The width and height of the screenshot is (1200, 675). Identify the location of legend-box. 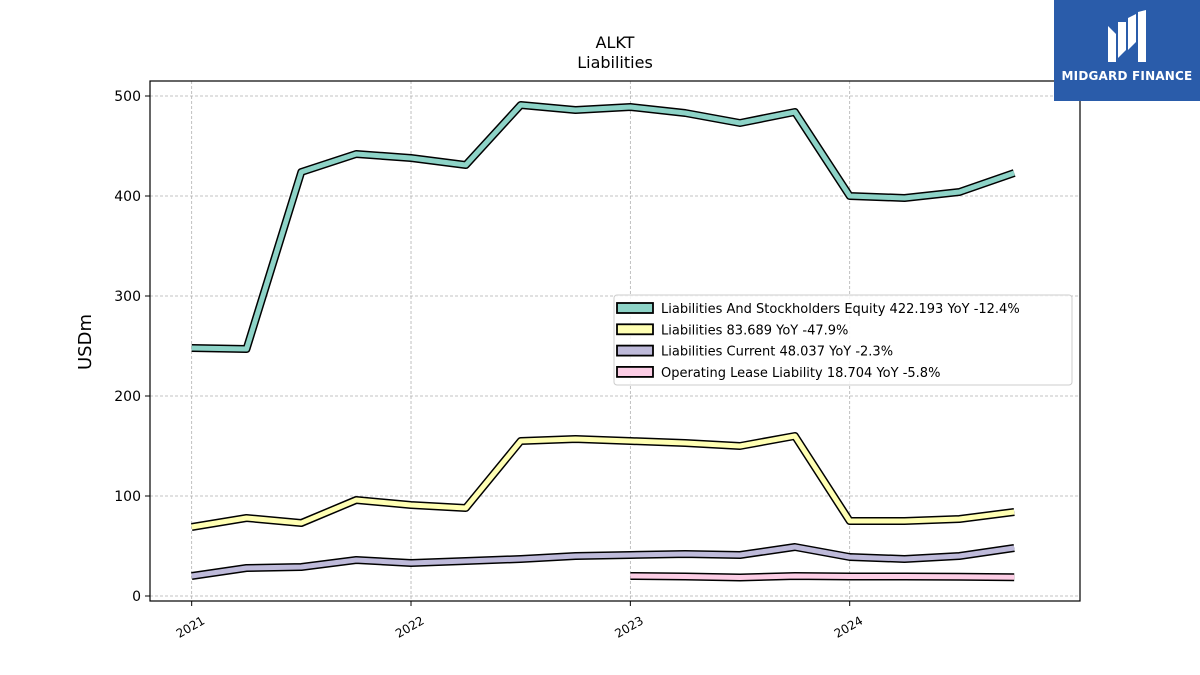
(843, 340).